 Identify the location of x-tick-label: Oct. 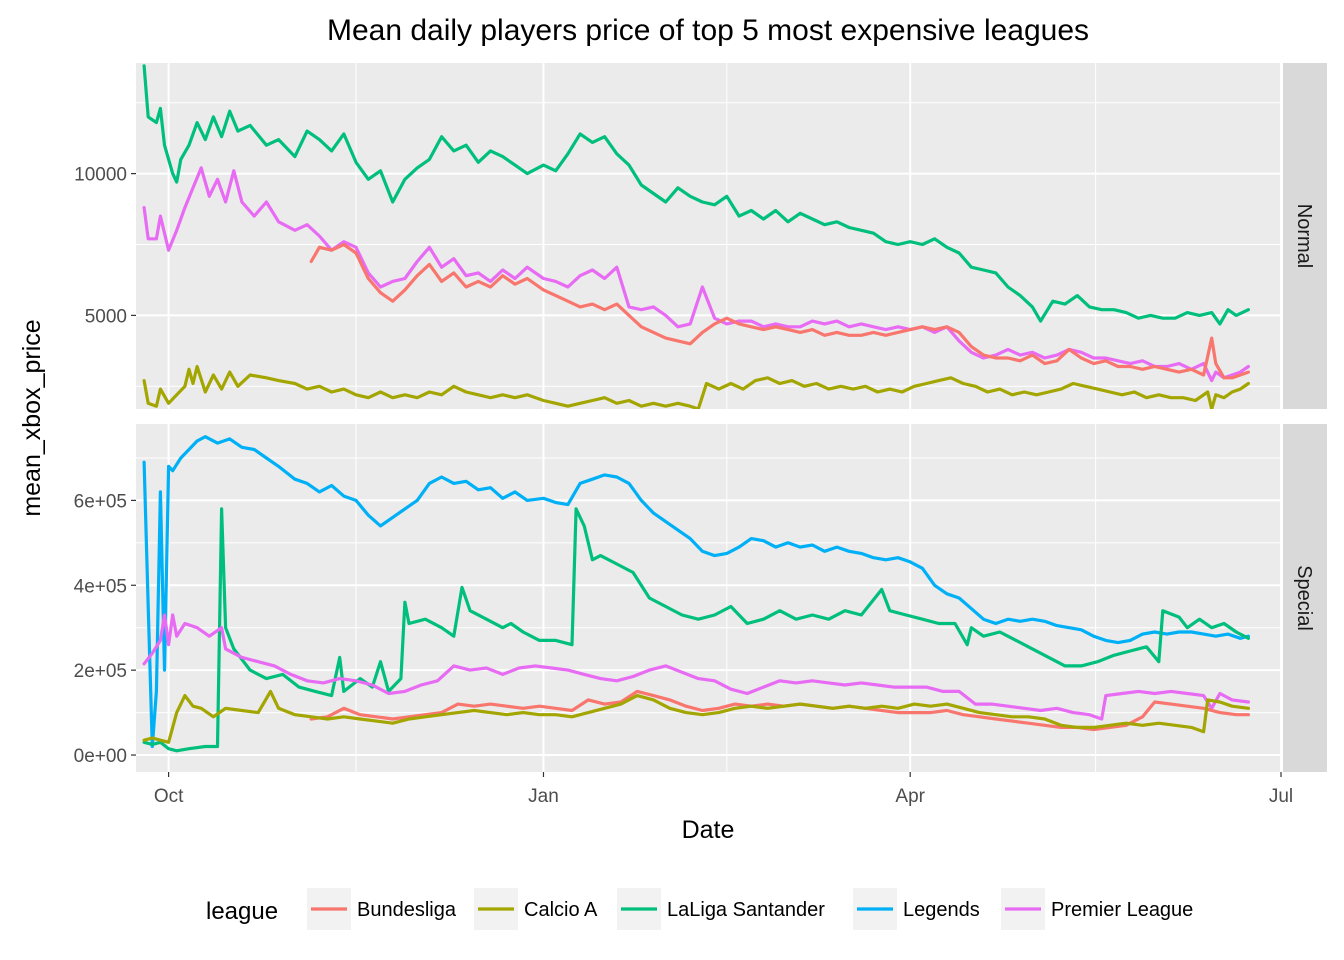
(169, 796).